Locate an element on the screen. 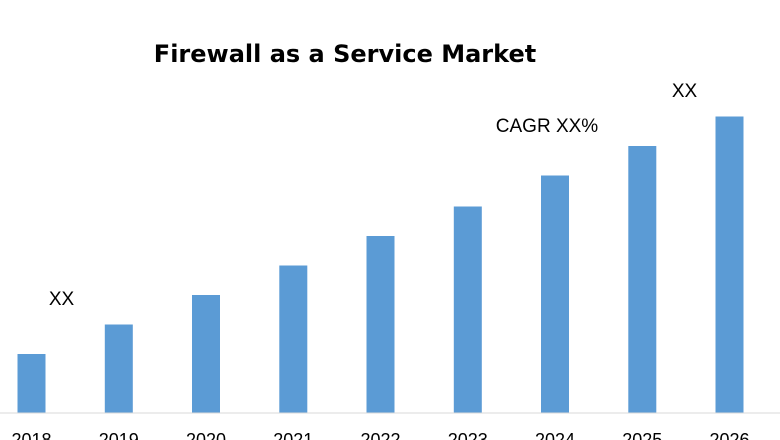 The height and width of the screenshot is (440, 780). x-tick-labels: 2018 2019 2020 2021 2022 2023 2024 2025 2026 is located at coordinates (380, 435).